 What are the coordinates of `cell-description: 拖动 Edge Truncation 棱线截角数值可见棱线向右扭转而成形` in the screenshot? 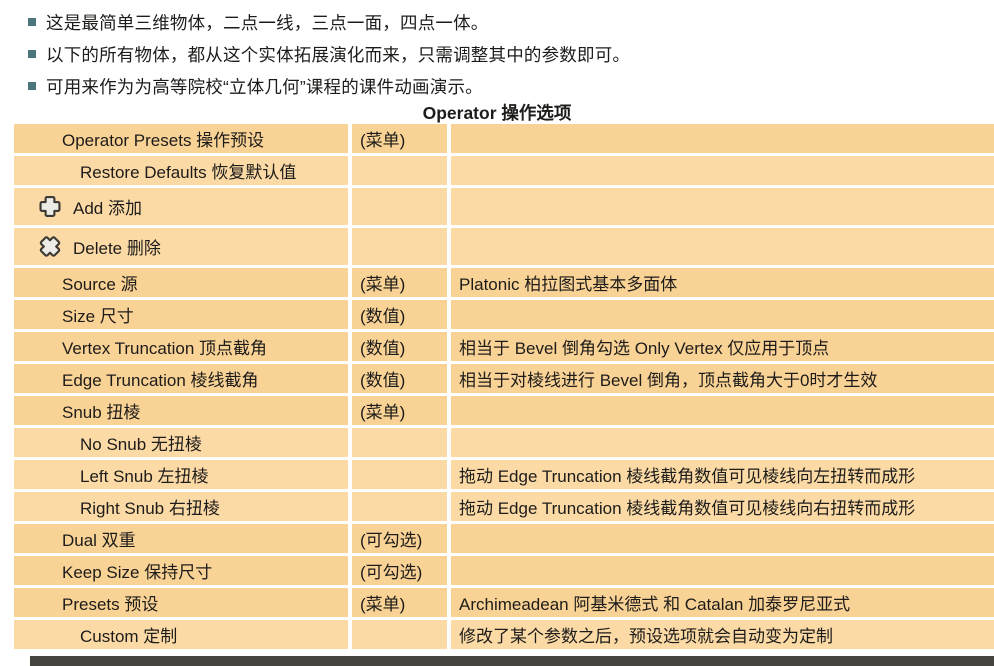 It's located at (722, 506).